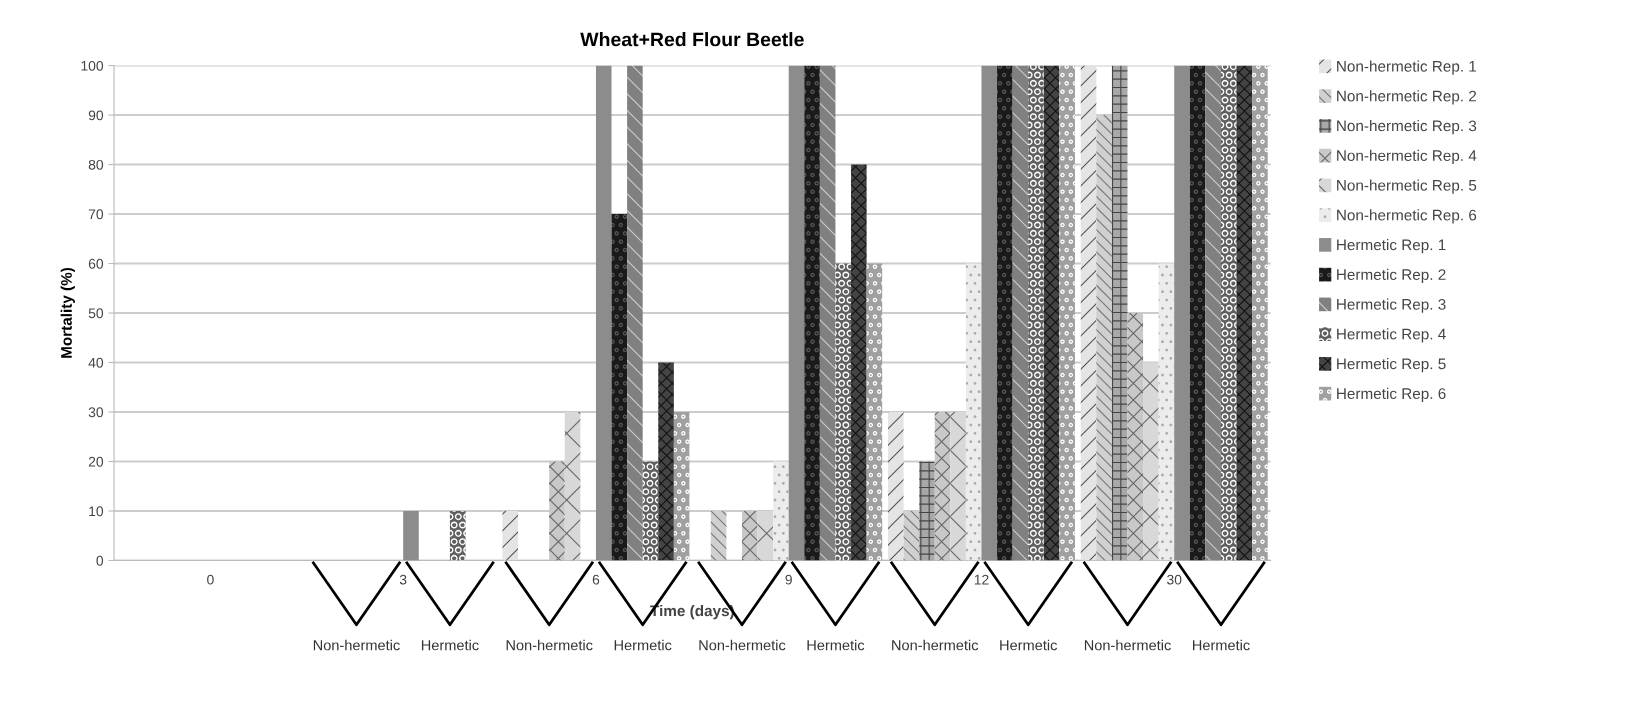 The width and height of the screenshot is (1629, 705). I want to click on legend-label: Hermetic Rep. 5, so click(1391, 365).